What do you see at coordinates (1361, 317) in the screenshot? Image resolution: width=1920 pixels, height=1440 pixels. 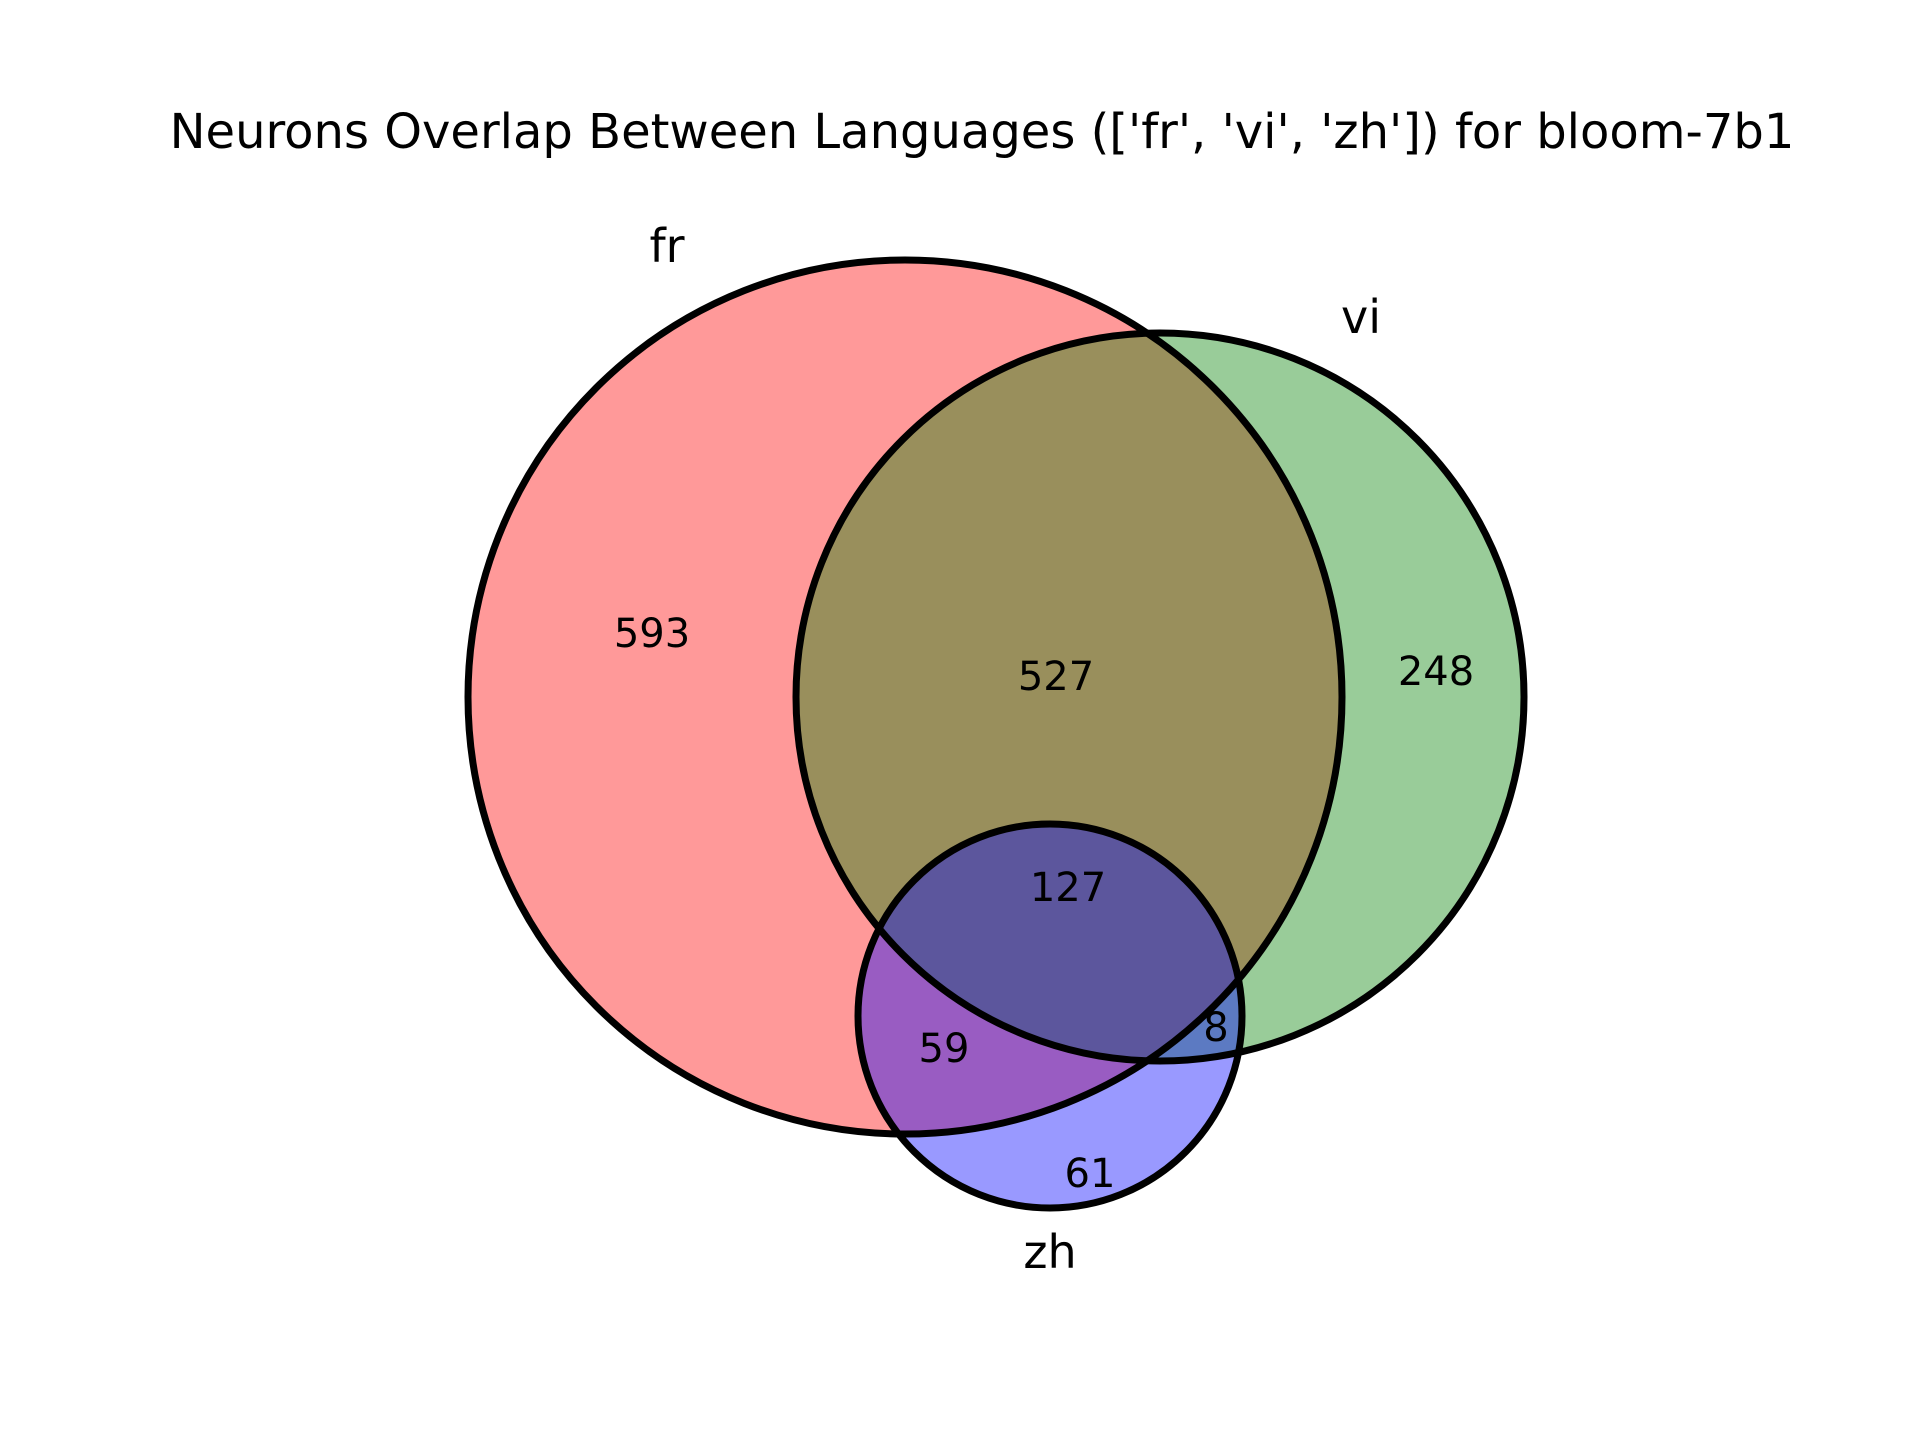 I see `set-label-vi: vi` at bounding box center [1361, 317].